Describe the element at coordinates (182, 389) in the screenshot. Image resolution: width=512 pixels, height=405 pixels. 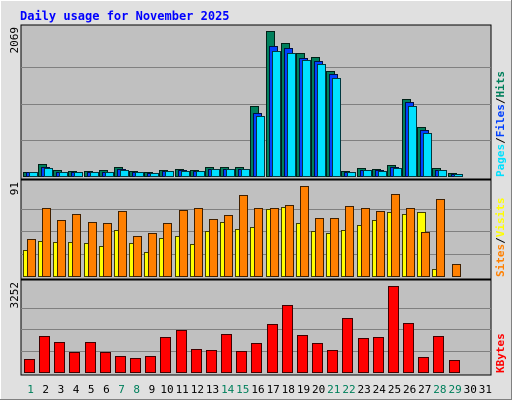
I see `x-tick-label-day-11: 11` at that location.